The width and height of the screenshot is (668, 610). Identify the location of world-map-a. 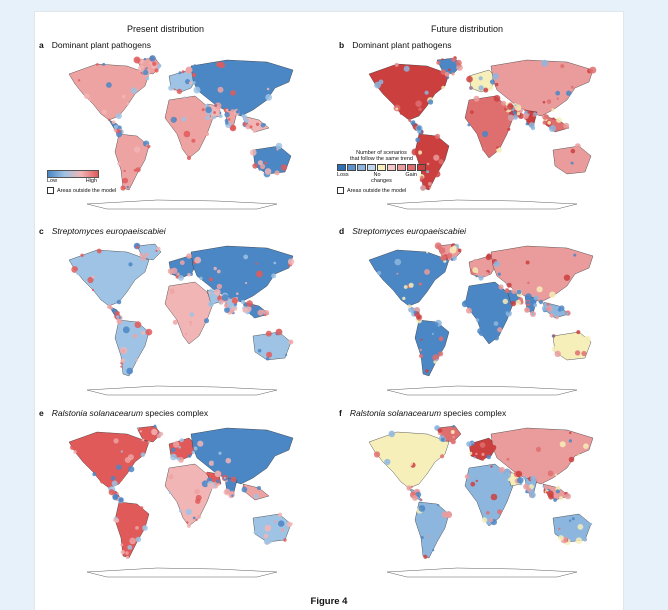
(181, 132).